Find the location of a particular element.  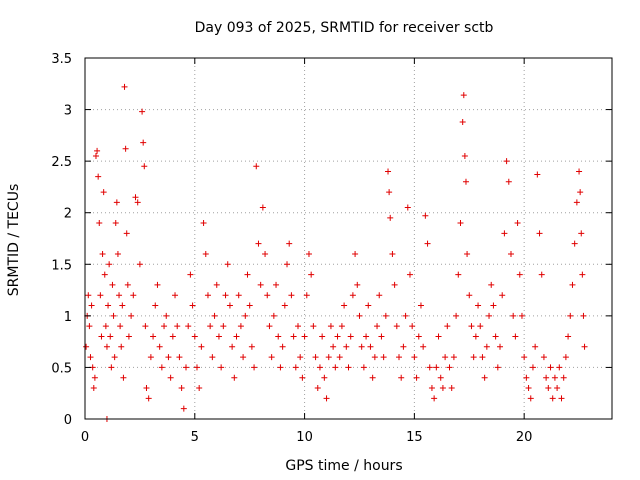

x-tick-label: 5 is located at coordinates (195, 437).